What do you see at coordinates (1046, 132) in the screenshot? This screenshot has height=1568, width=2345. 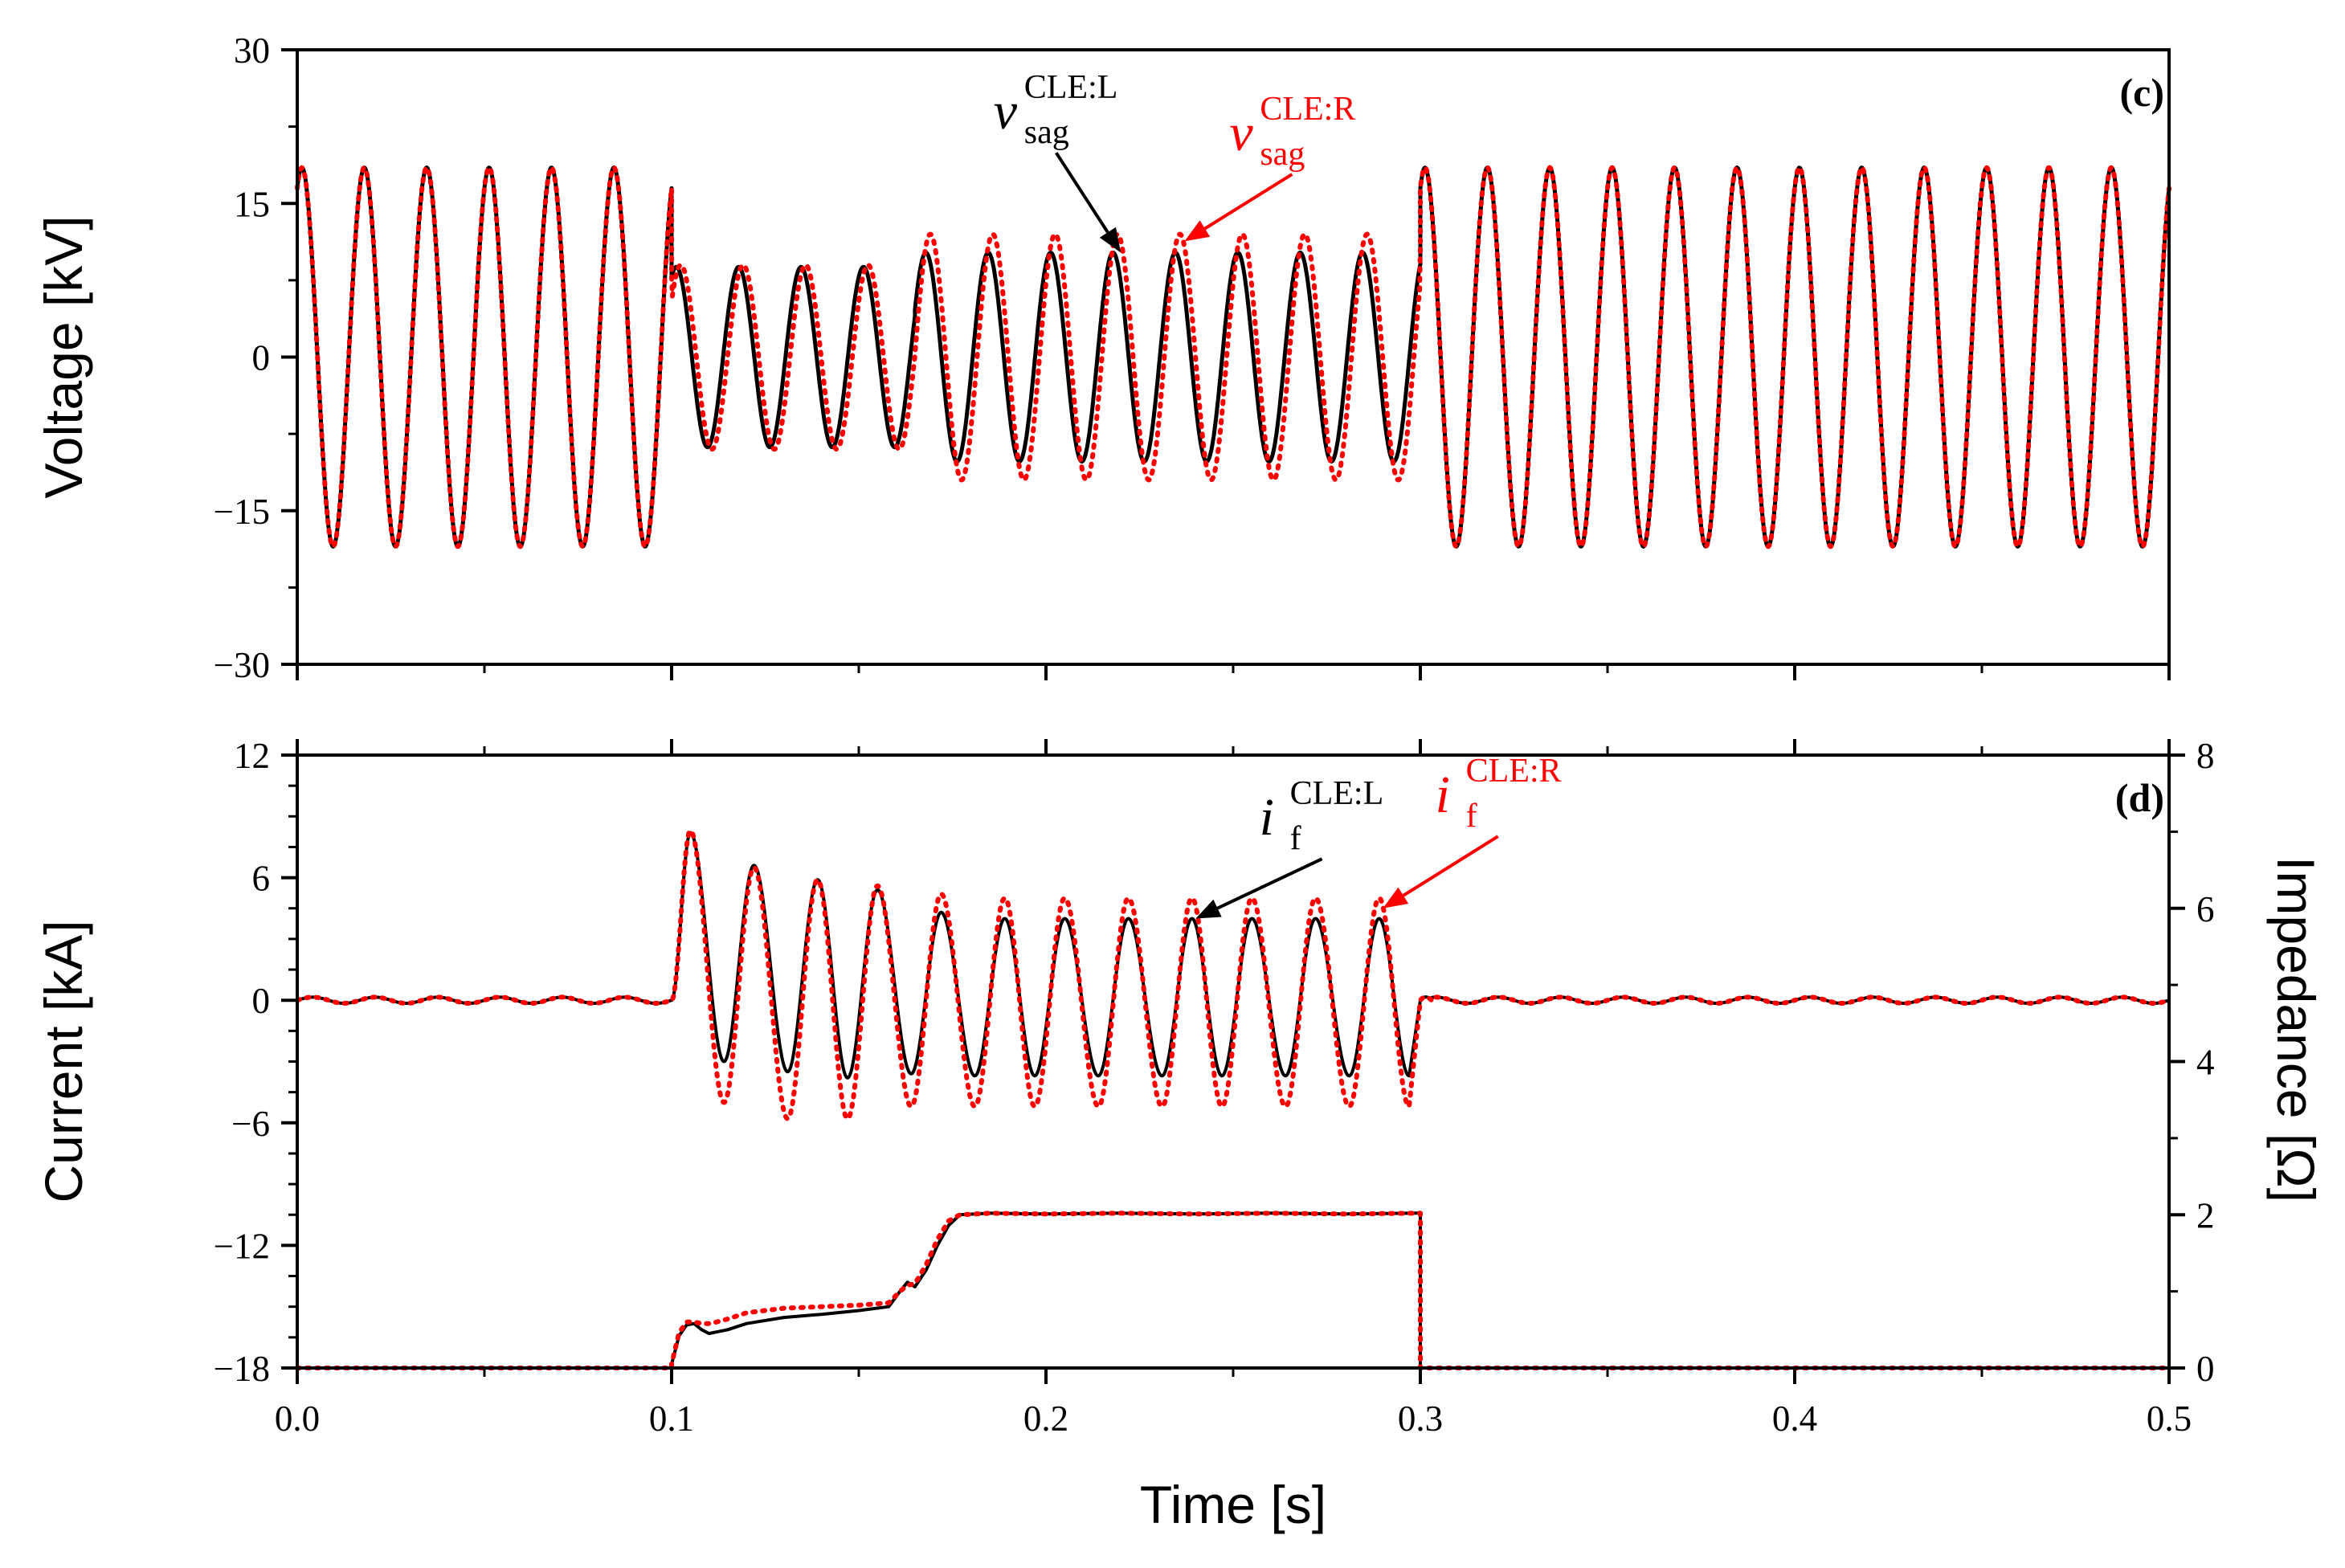 I see `voltage-cle-l-annotation-subscript: sag` at bounding box center [1046, 132].